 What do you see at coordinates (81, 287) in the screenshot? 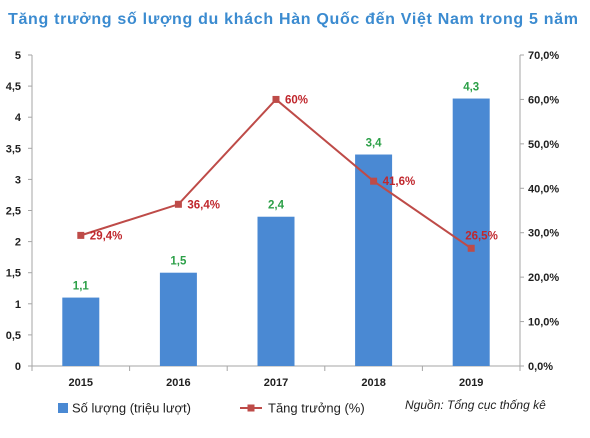
I see `bar-data-label: 1,1` at bounding box center [81, 287].